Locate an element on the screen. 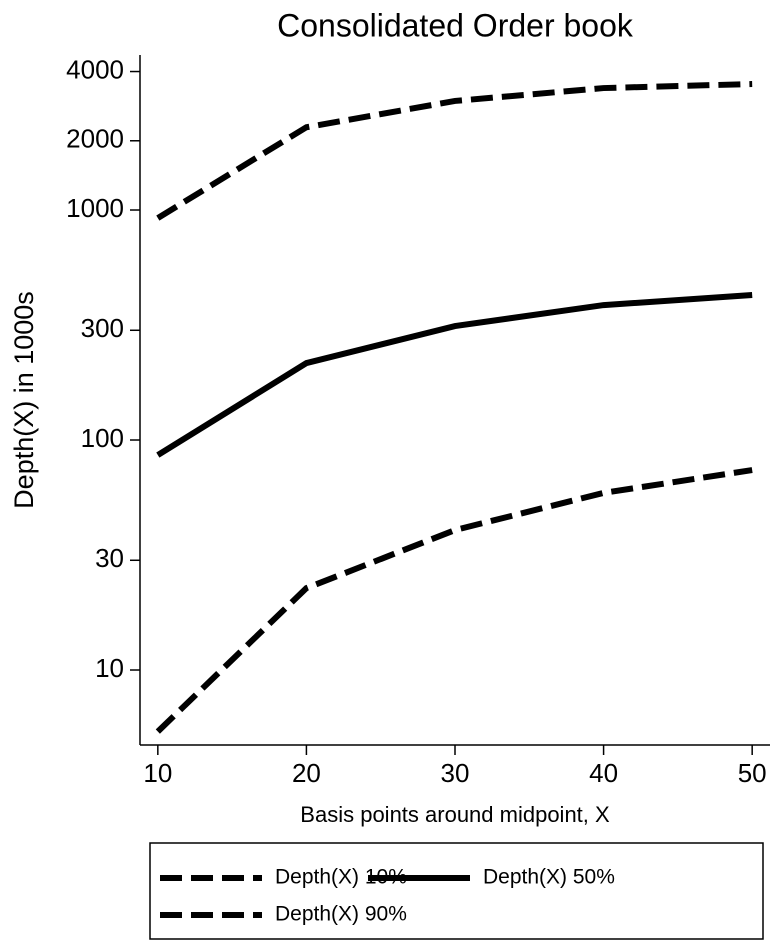 Image resolution: width=774 pixels, height=942 pixels. x-tick-label: 40 is located at coordinates (603, 773).